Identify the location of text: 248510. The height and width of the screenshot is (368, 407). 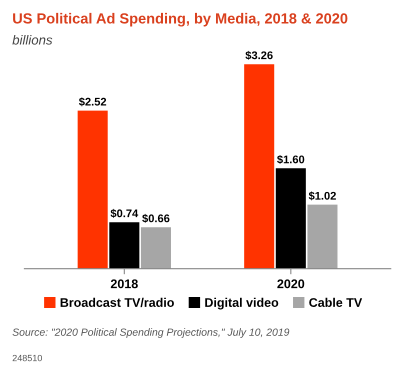
(27, 358).